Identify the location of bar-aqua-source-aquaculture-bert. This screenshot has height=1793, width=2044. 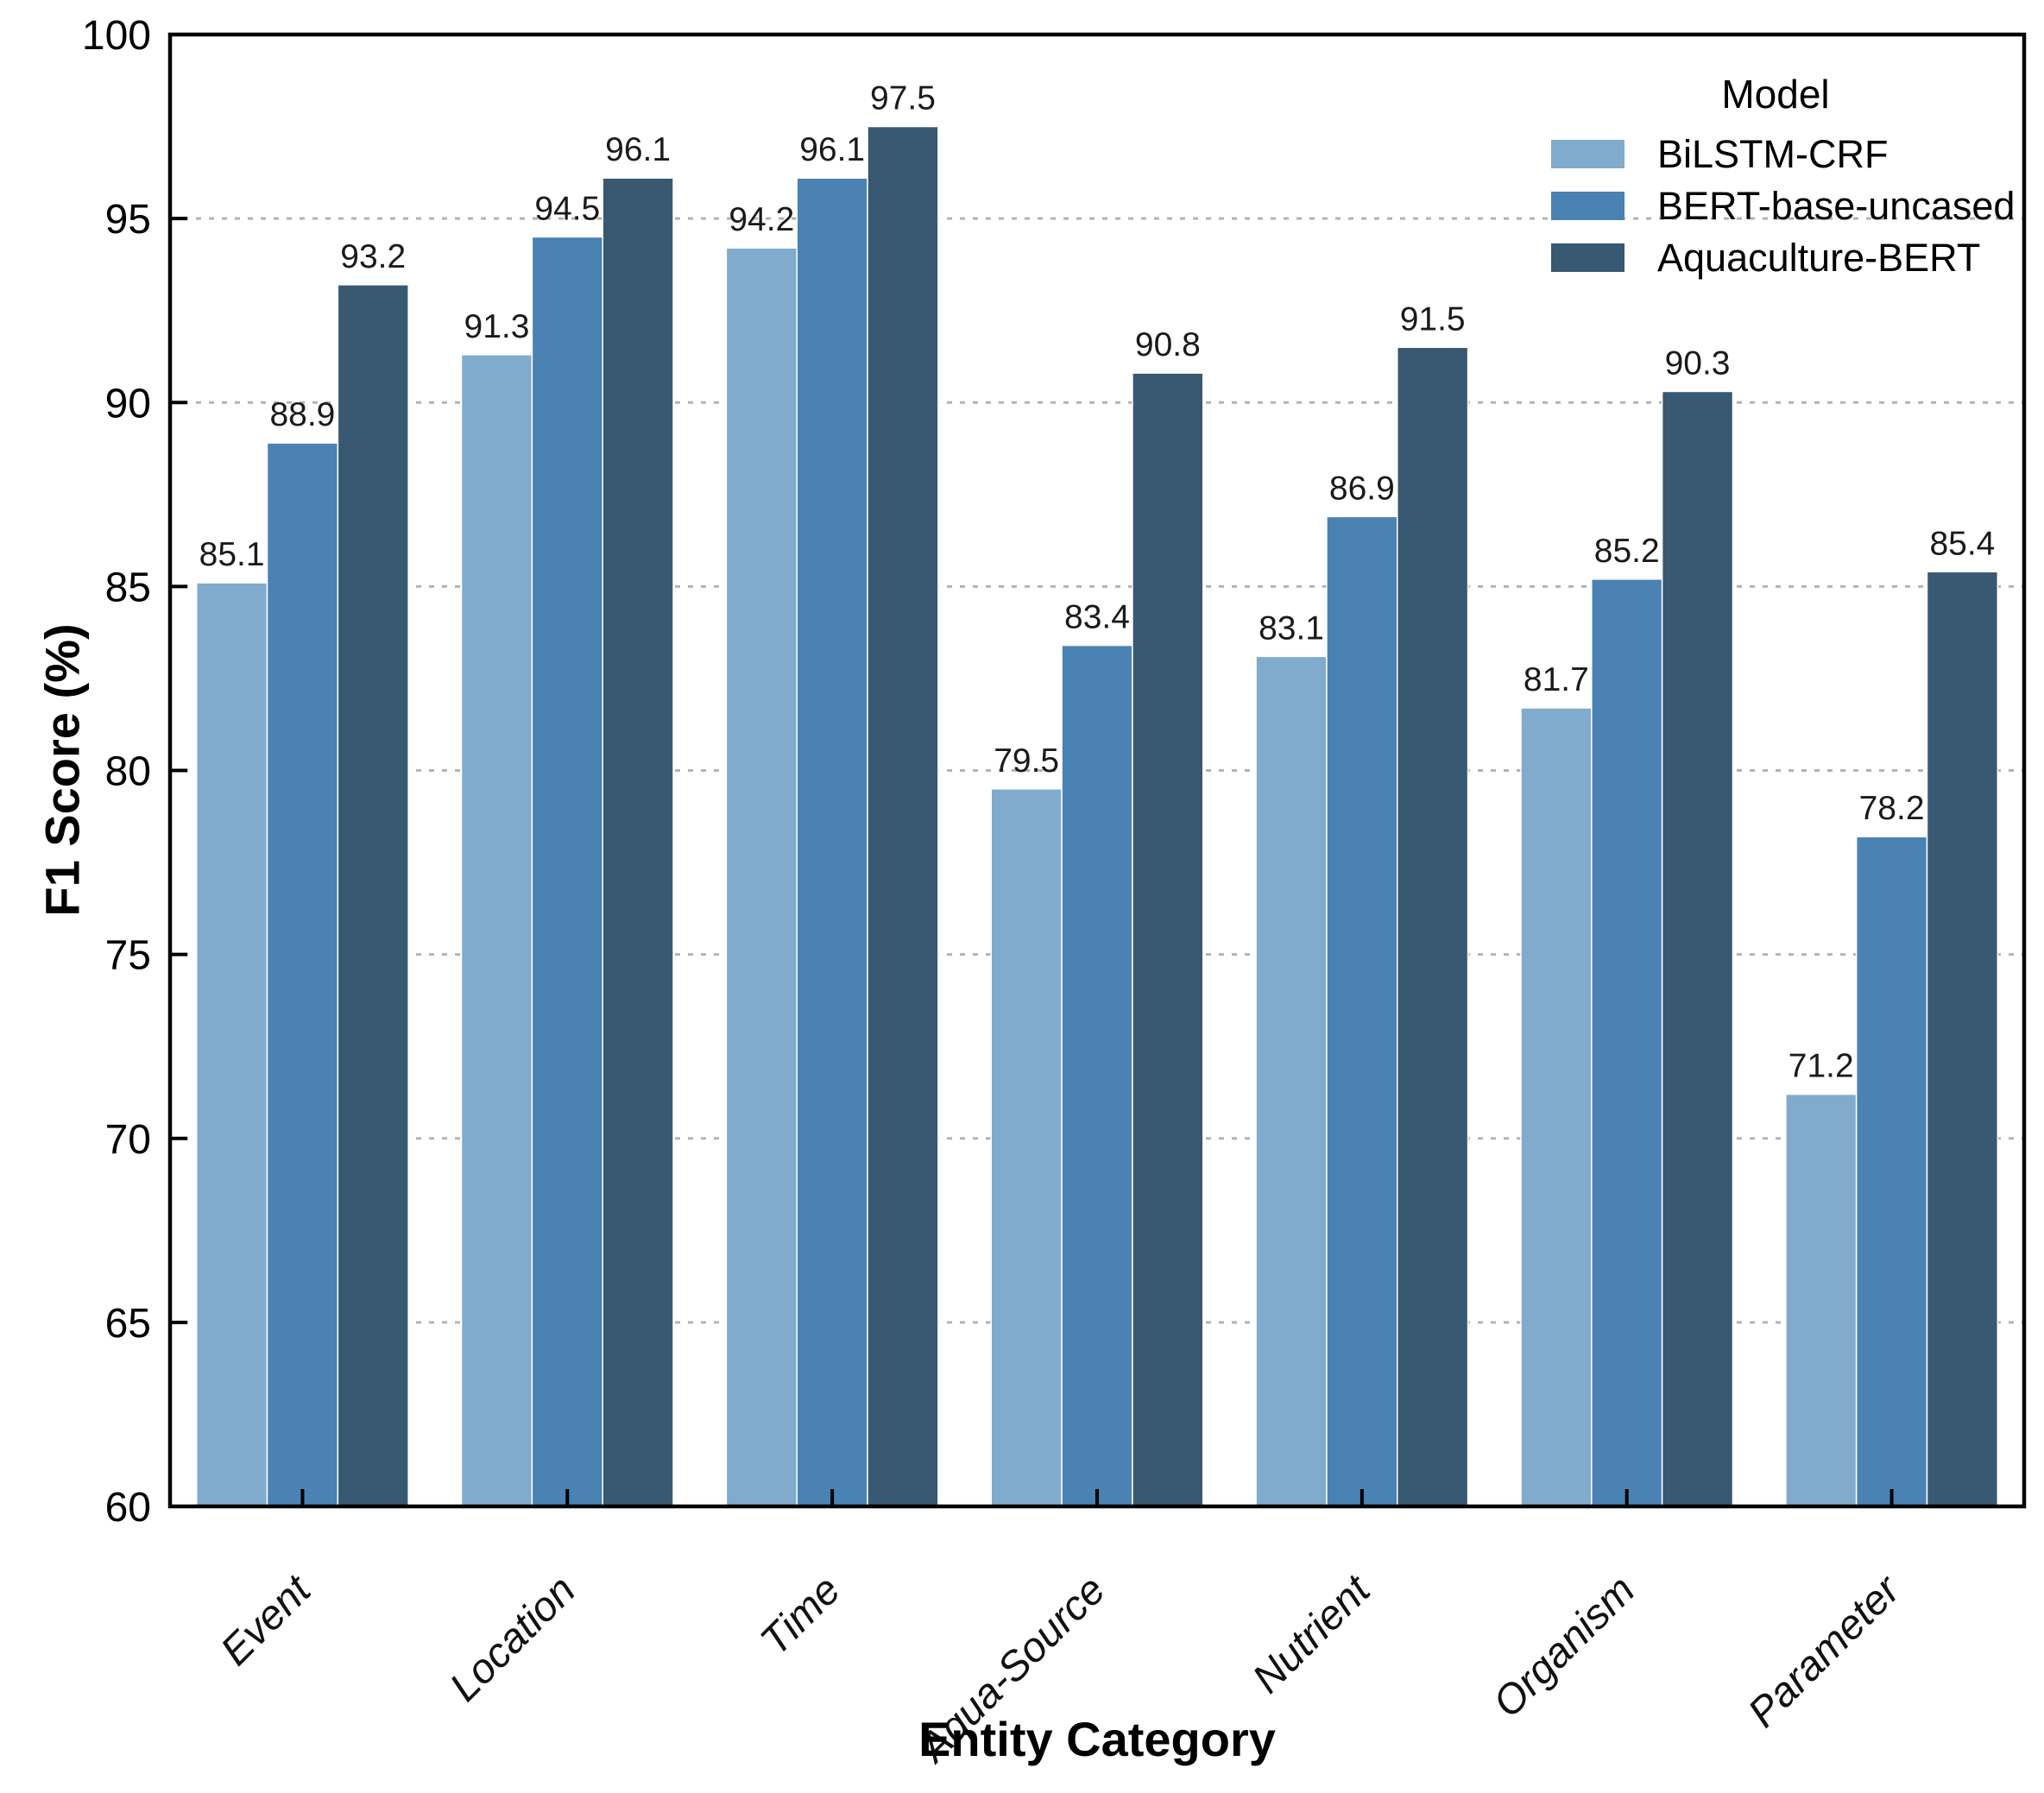
(1168, 939).